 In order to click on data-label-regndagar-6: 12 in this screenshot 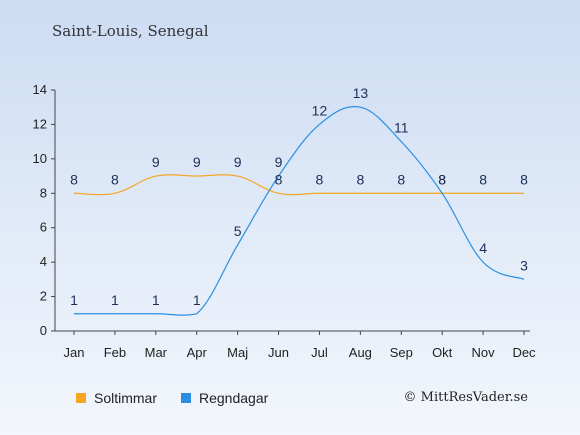, I will do `click(320, 110)`.